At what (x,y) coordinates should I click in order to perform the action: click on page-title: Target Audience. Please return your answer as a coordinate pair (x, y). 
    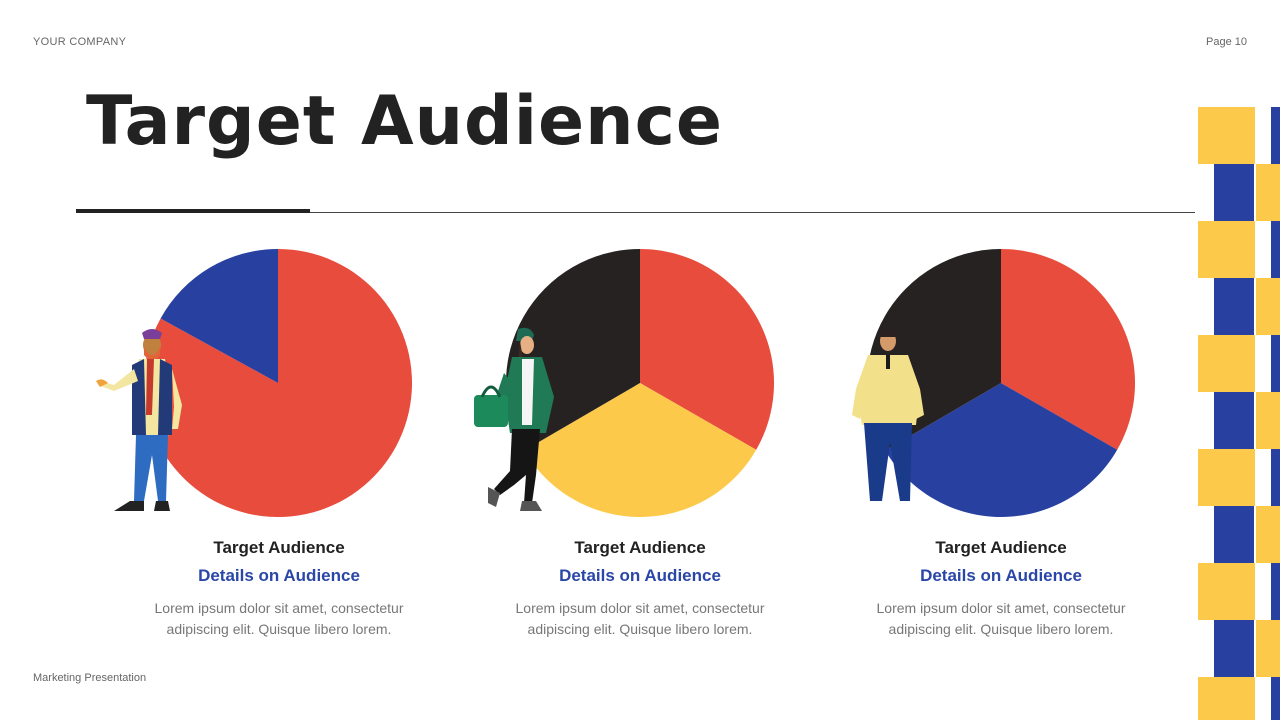
    Looking at the image, I should click on (404, 121).